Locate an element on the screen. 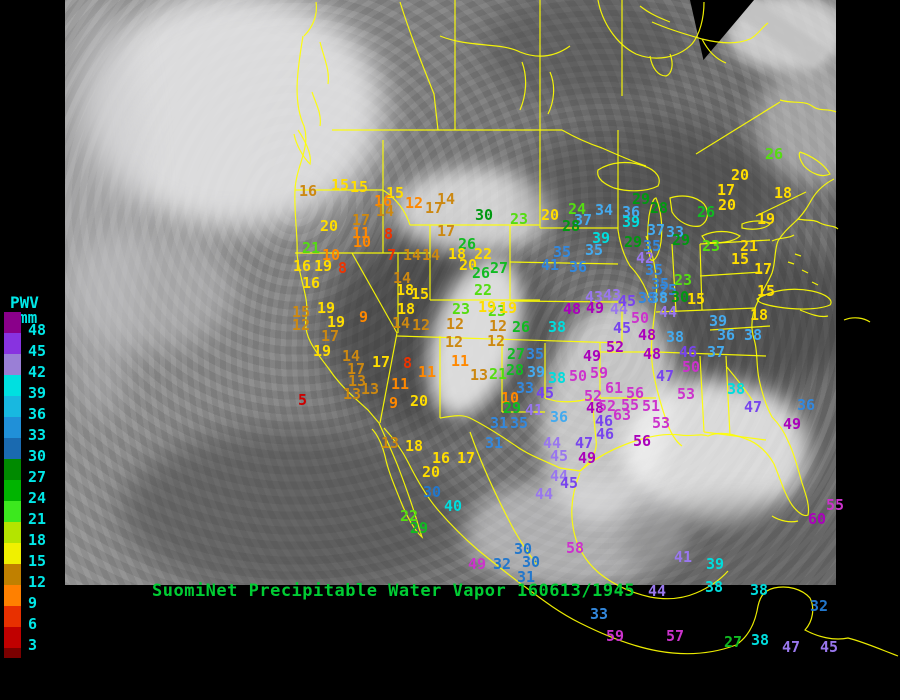 The width and height of the screenshot is (900, 700). station-value: 53 is located at coordinates (661, 423).